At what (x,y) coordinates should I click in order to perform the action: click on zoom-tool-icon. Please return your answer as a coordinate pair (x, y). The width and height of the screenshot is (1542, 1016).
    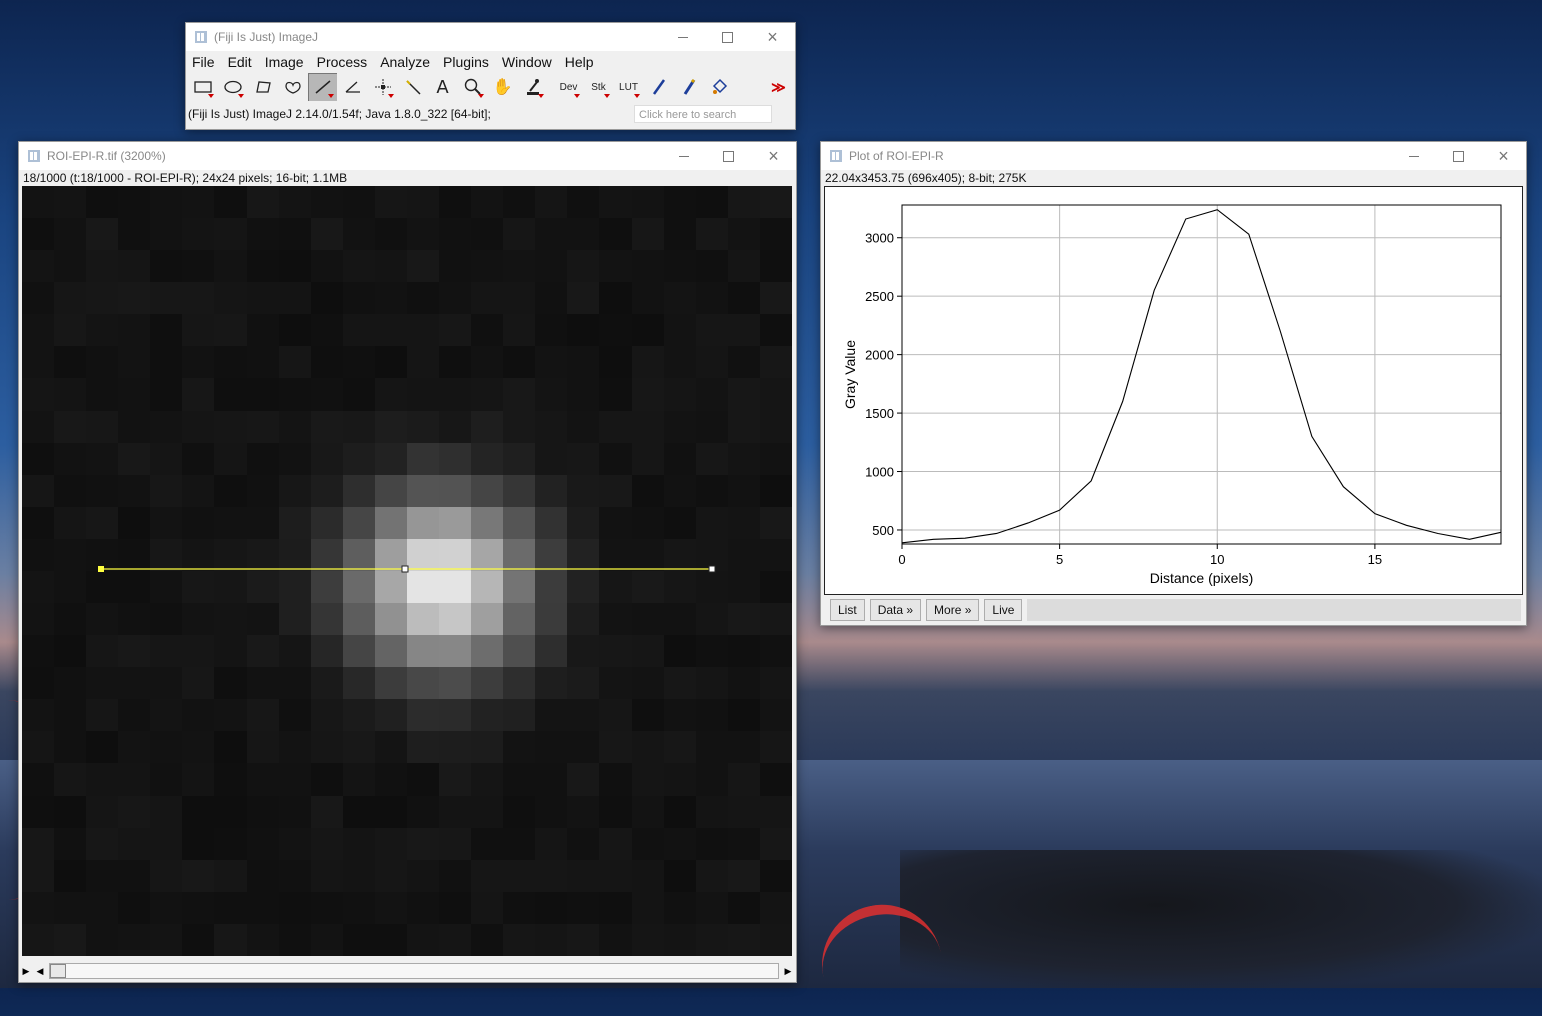
    Looking at the image, I should click on (472, 87).